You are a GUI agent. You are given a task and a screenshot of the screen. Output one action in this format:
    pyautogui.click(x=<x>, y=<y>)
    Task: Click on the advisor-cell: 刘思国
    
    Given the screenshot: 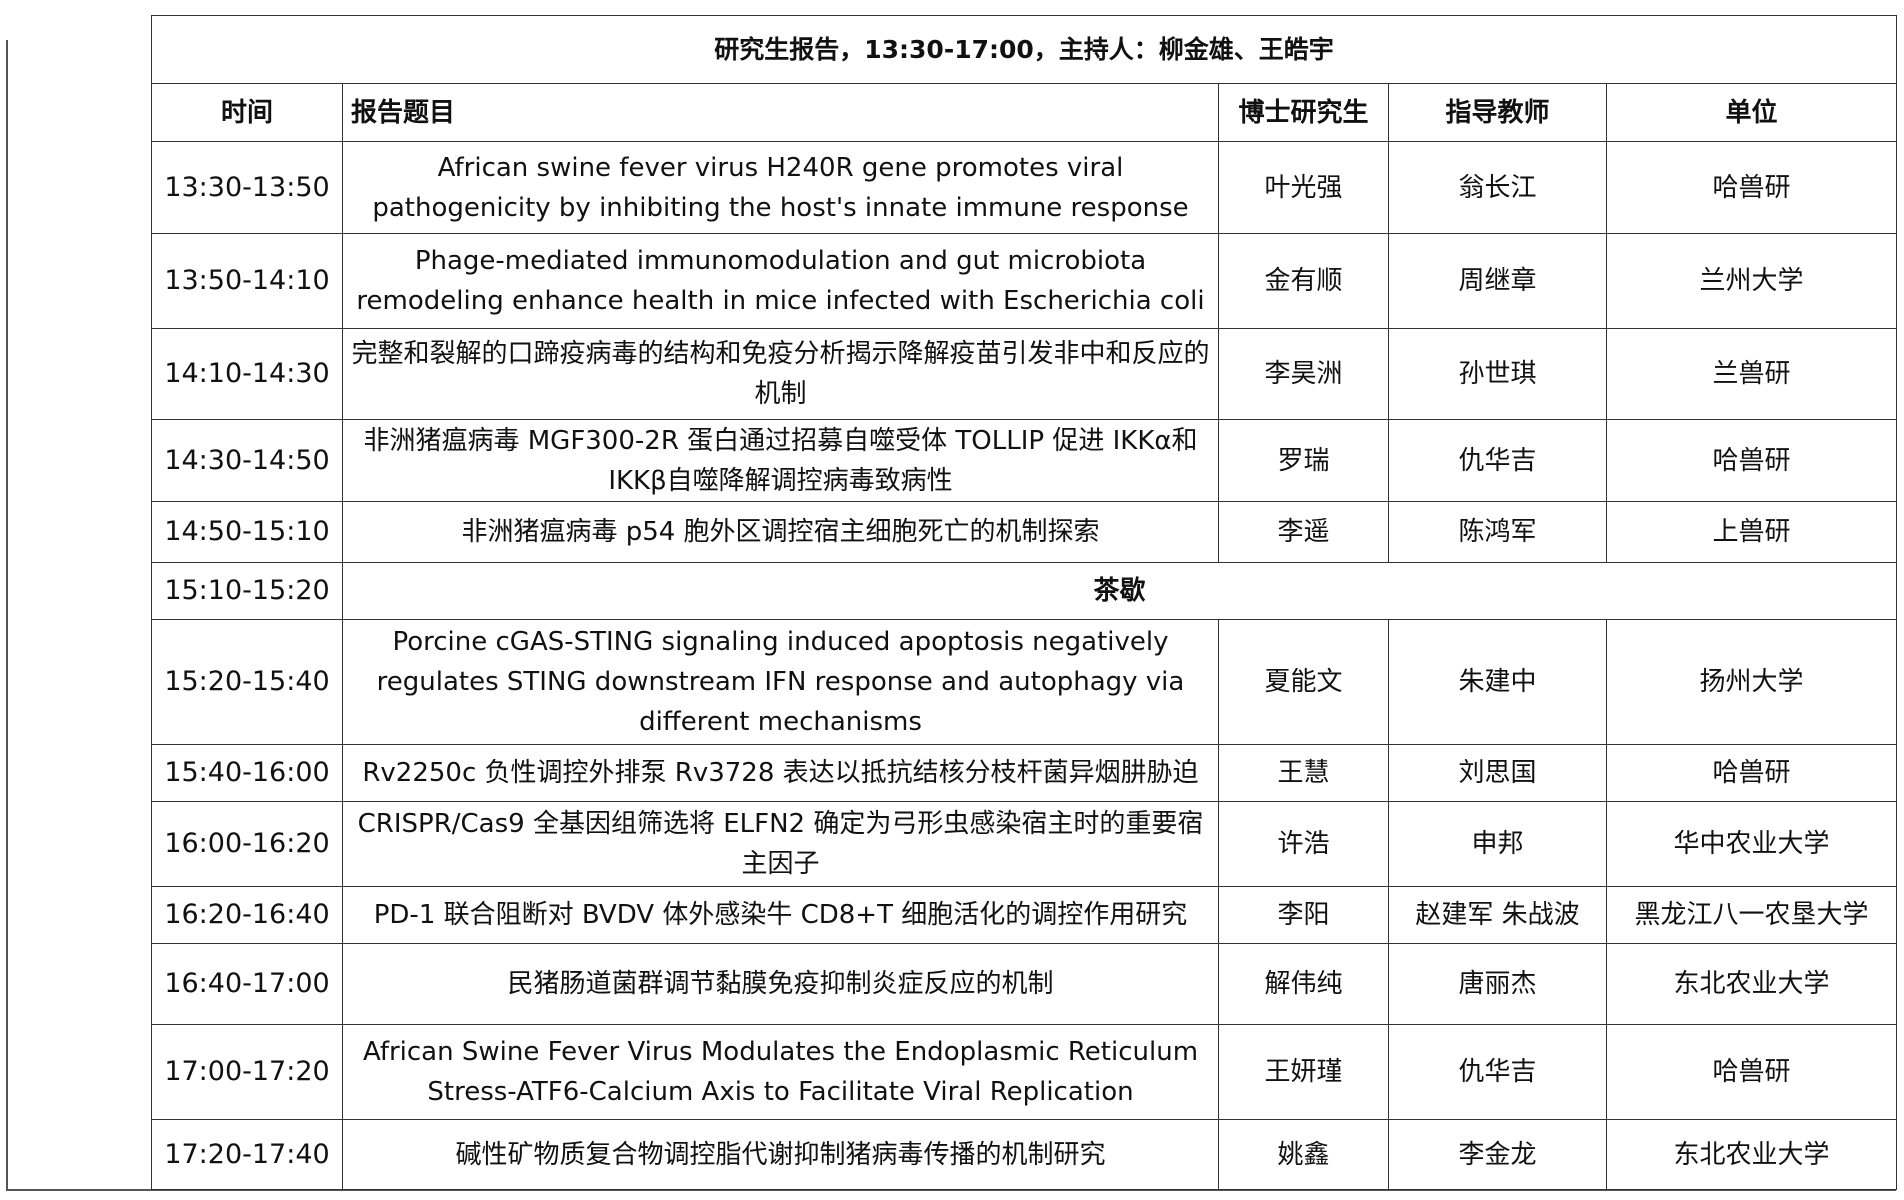 What is the action you would take?
    pyautogui.click(x=1497, y=773)
    